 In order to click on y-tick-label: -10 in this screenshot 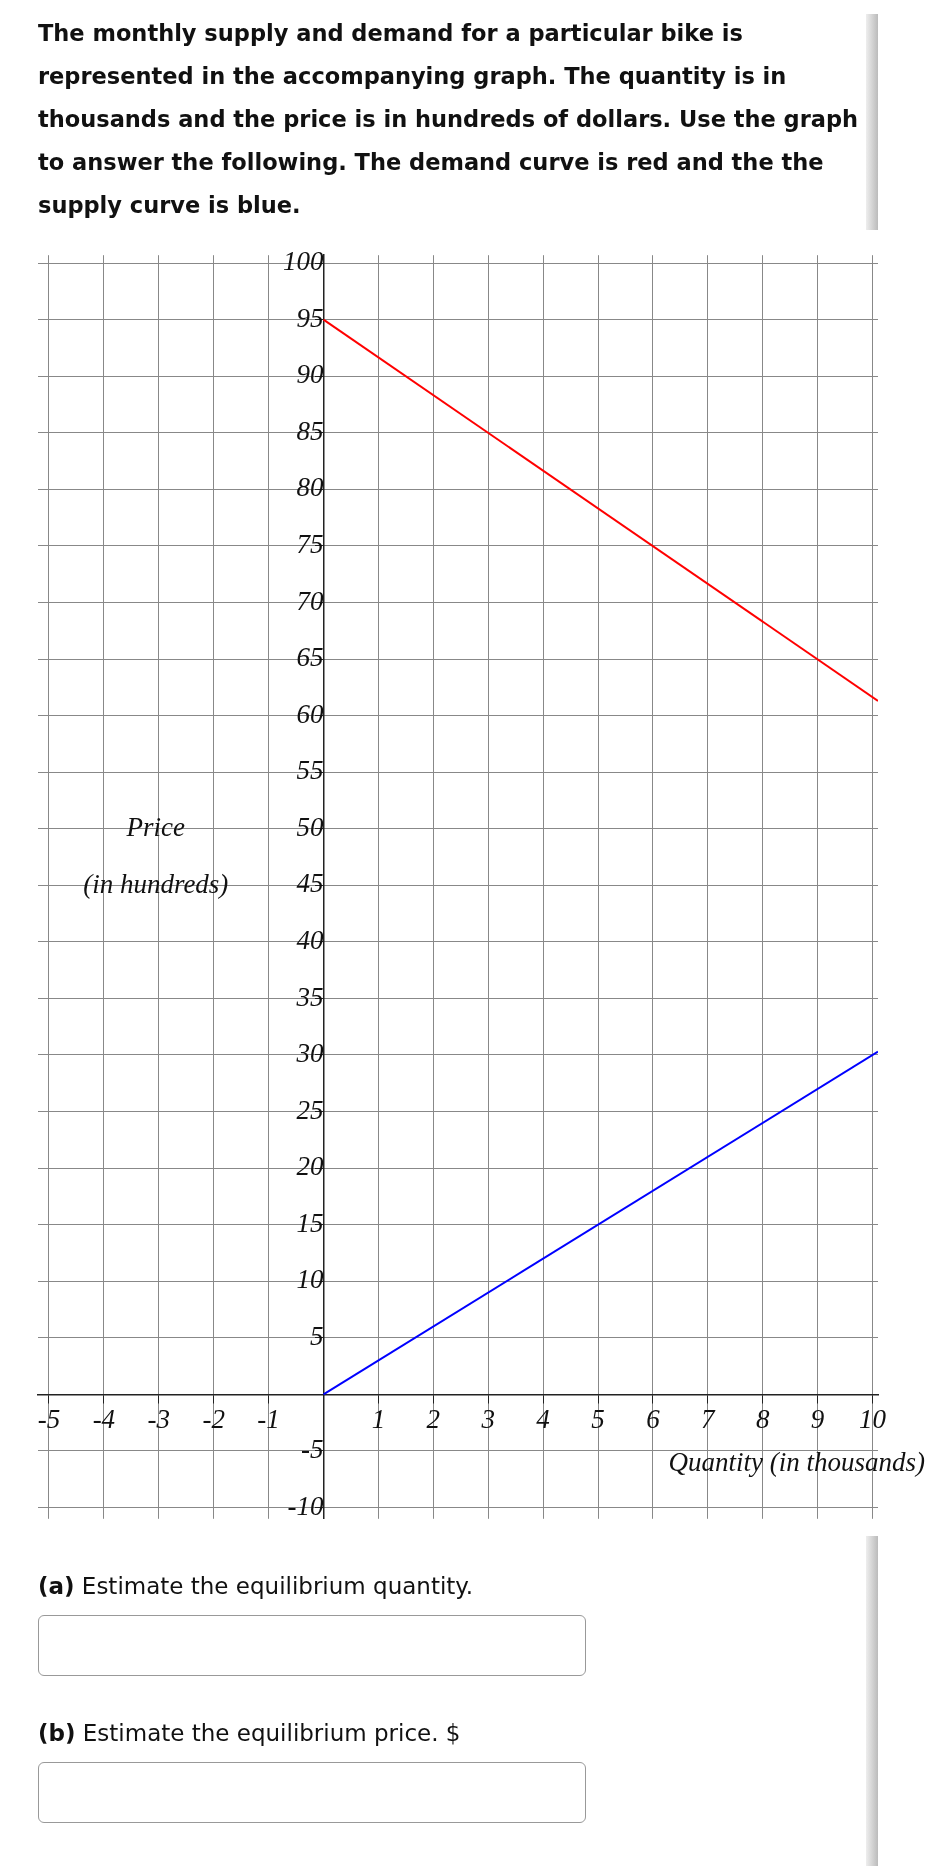, I will do `click(305, 1505)`.